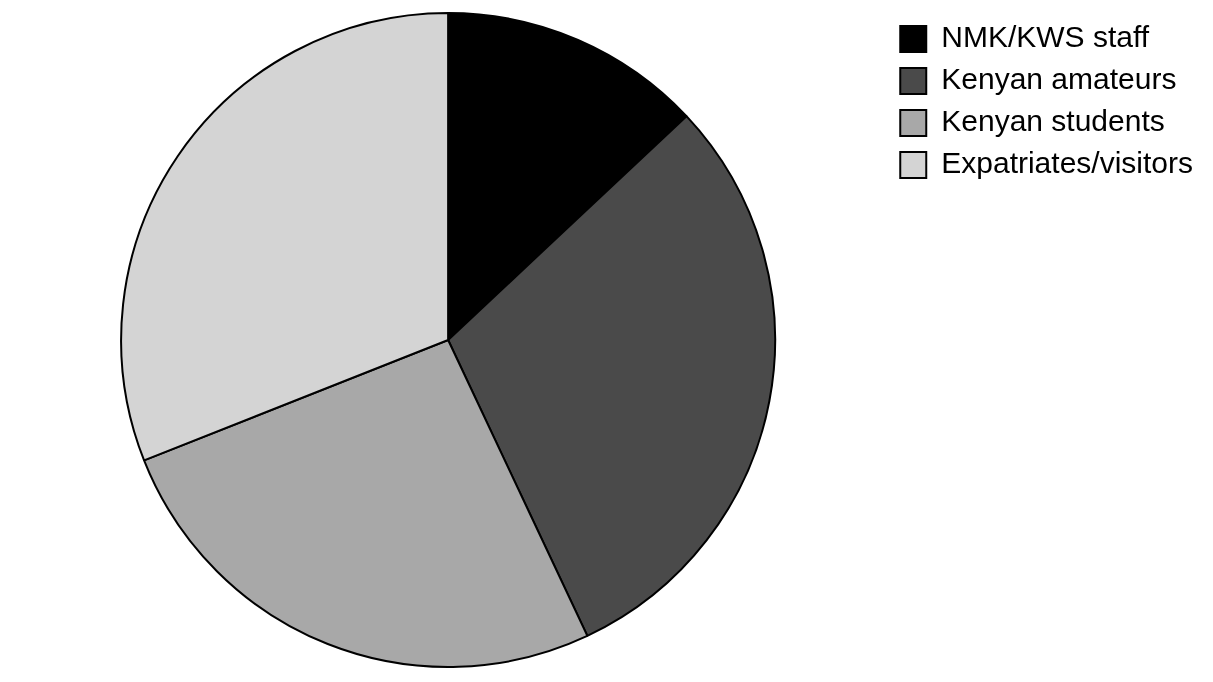  Describe the element at coordinates (1045, 37) in the screenshot. I see `legend-label: NMK/KWS staff` at that location.